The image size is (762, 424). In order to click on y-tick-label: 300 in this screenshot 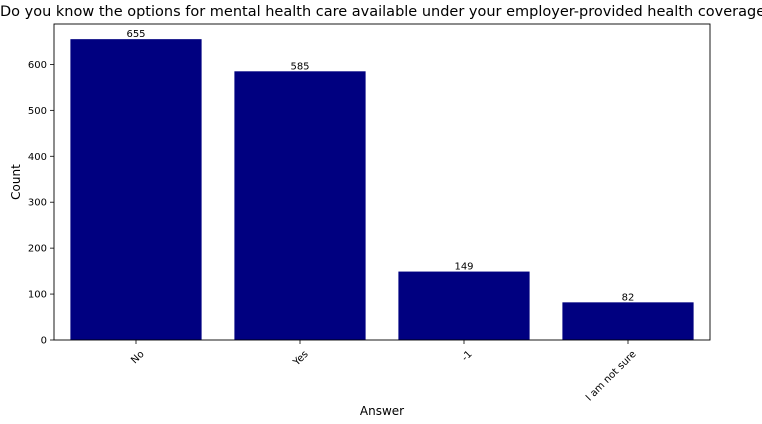, I will do `click(37, 203)`.